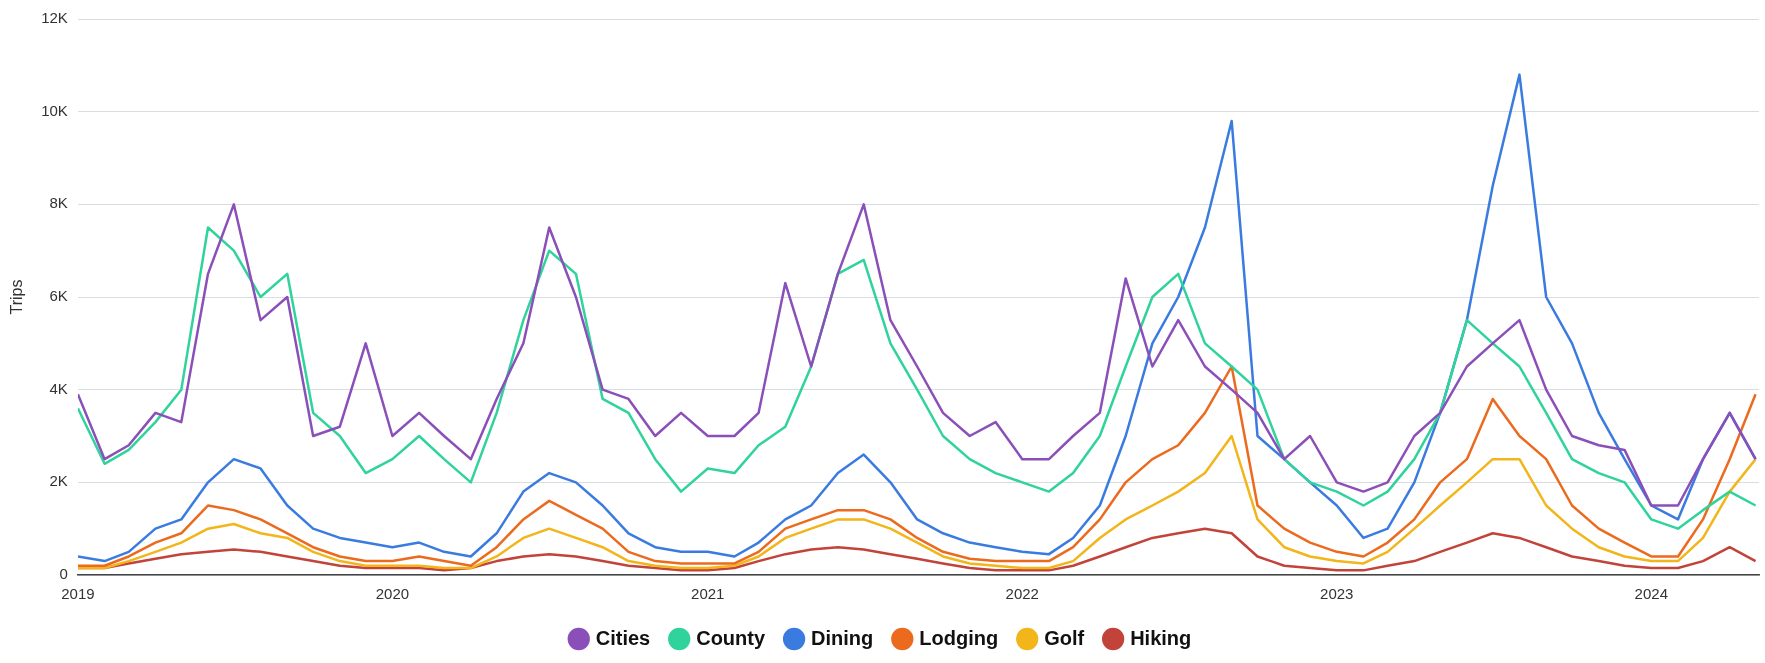  Describe the element at coordinates (731, 637) in the screenshot. I see `legend-label: County` at that location.